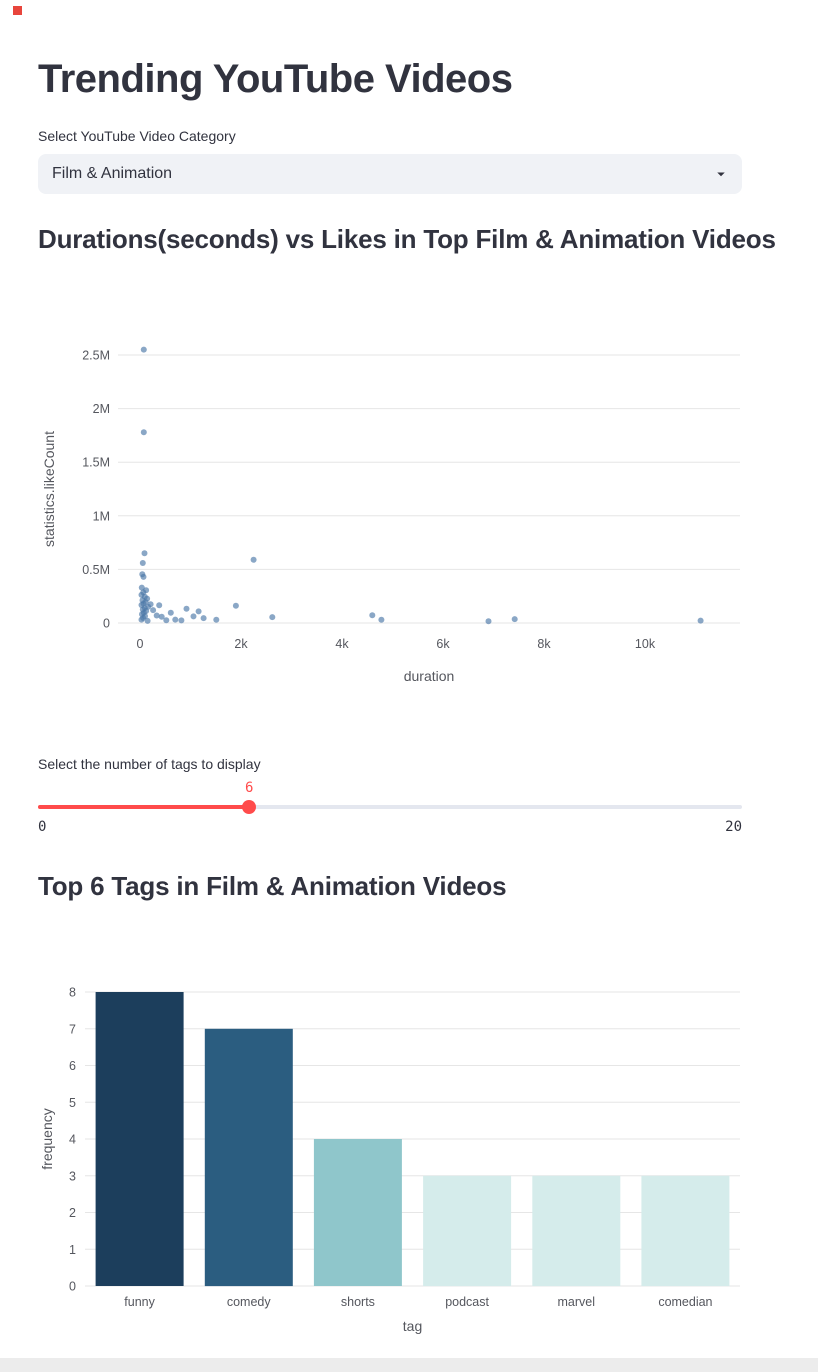  I want to click on svg-text: 8, so click(72, 993).